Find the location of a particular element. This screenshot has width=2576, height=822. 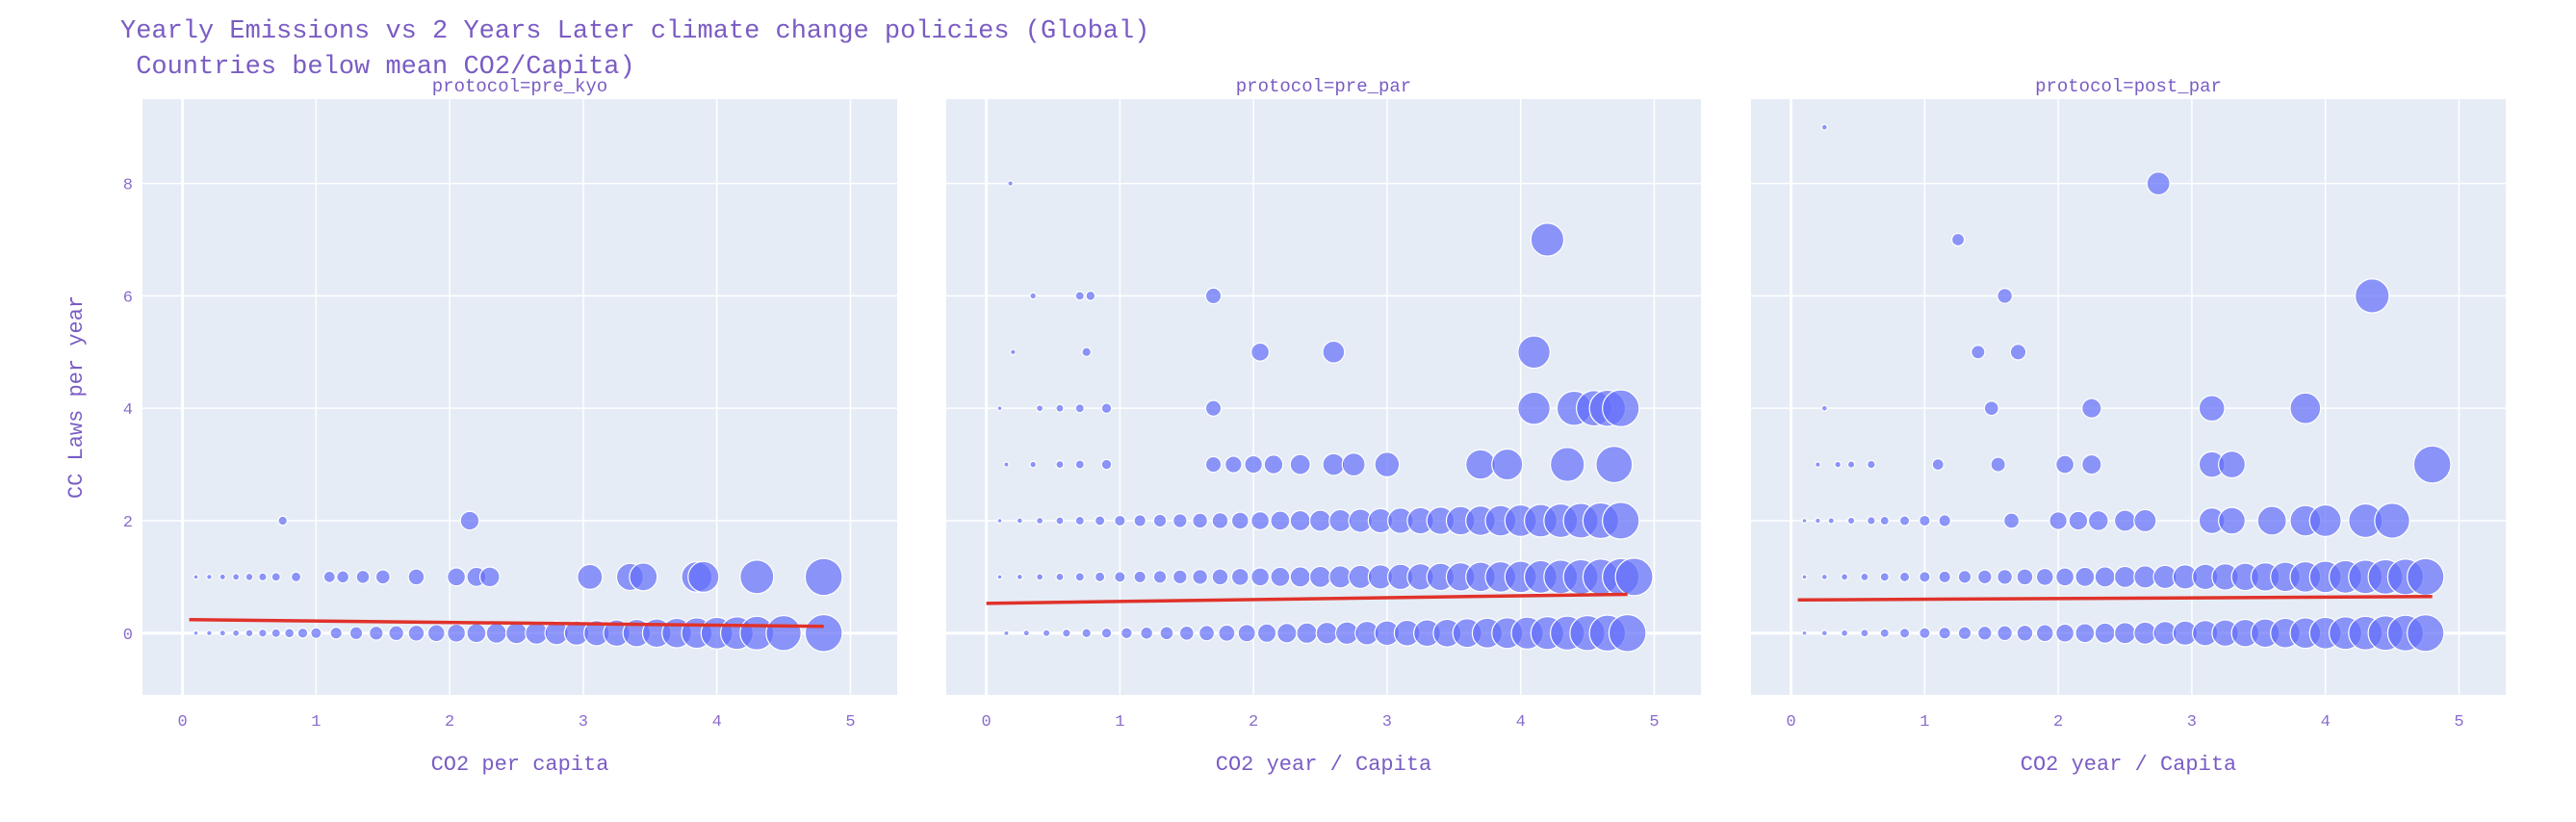

y-tick-label: 8 is located at coordinates (128, 186).